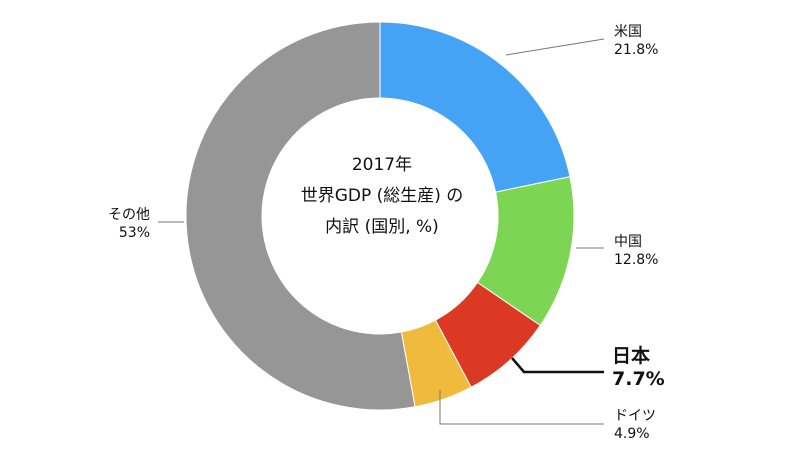  What do you see at coordinates (521, 407) in the screenshot?
I see `leader-germany` at bounding box center [521, 407].